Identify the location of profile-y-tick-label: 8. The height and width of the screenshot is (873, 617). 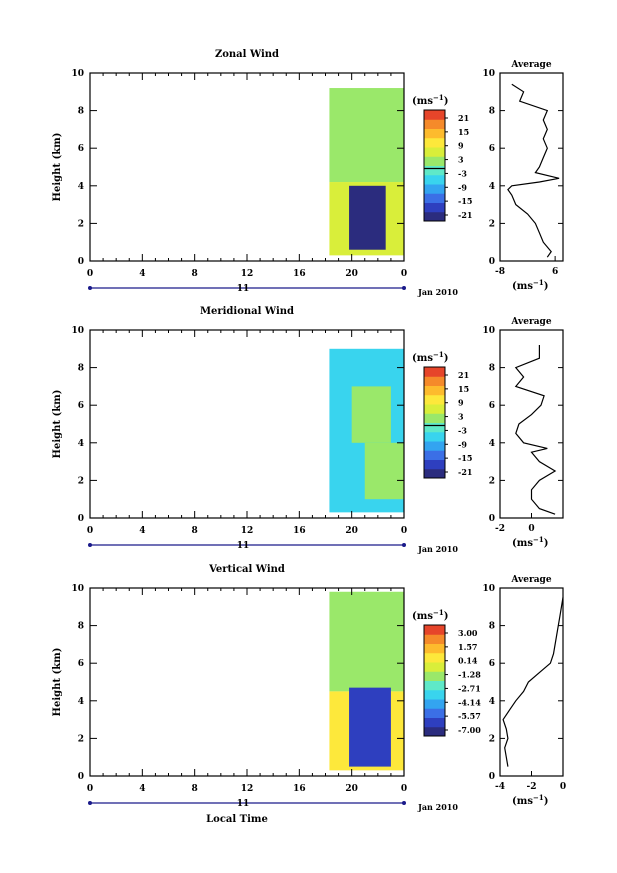
(492, 112).